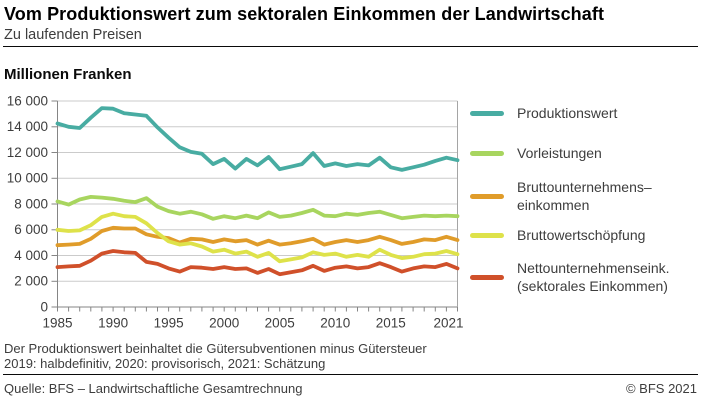 This screenshot has height=410, width=701. I want to click on y-axis-label: 2 000, so click(31, 281).